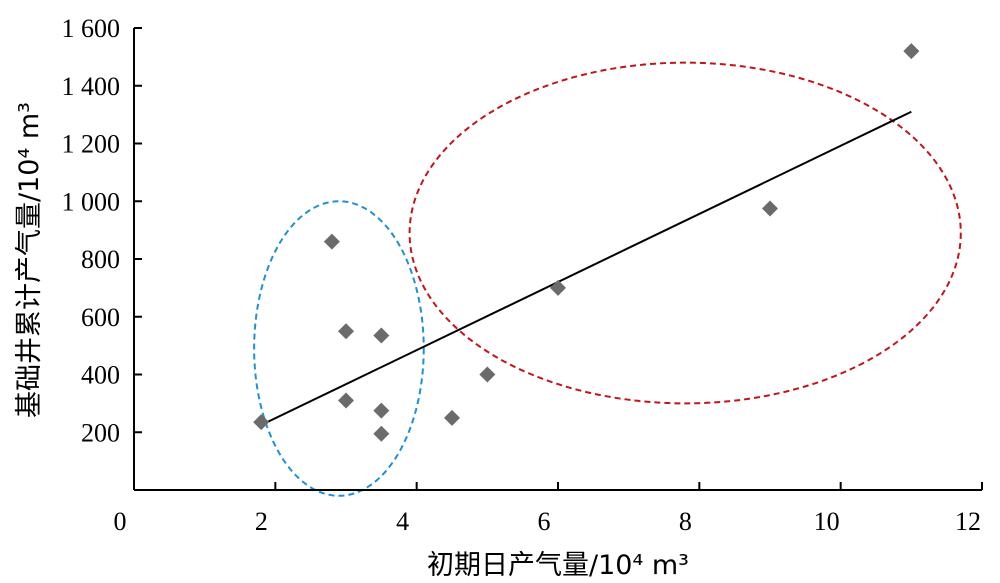  What do you see at coordinates (91, 86) in the screenshot?
I see `y-tick-label: 1 400` at bounding box center [91, 86].